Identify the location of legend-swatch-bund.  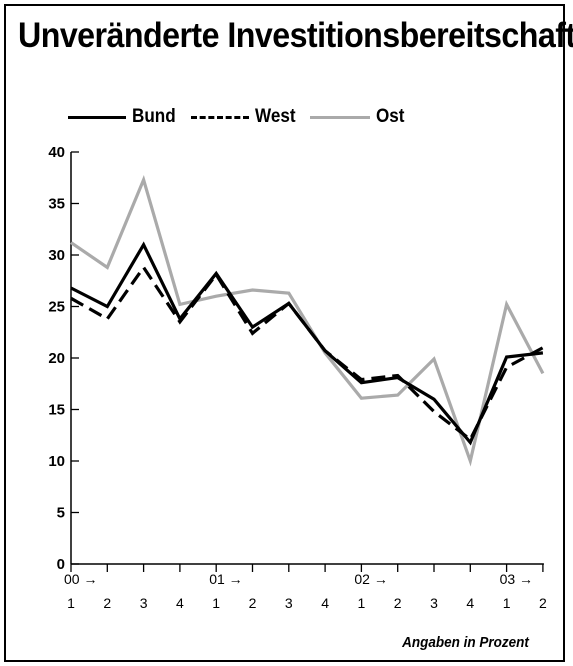
(97, 117).